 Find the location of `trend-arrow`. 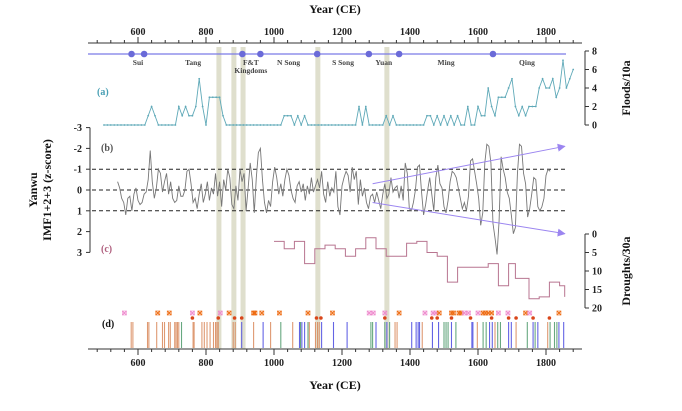

trend-arrow is located at coordinates (469, 219).